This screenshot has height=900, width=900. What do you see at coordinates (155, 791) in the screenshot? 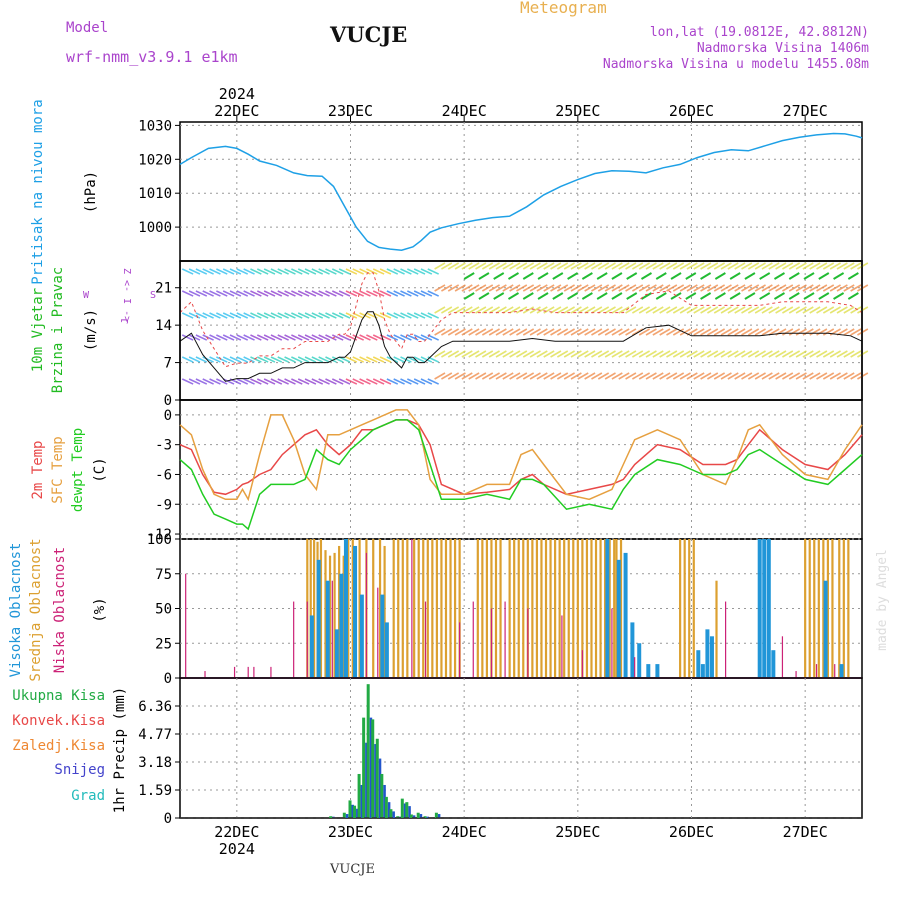
I see `ytick-label: 1.59` at bounding box center [155, 791].